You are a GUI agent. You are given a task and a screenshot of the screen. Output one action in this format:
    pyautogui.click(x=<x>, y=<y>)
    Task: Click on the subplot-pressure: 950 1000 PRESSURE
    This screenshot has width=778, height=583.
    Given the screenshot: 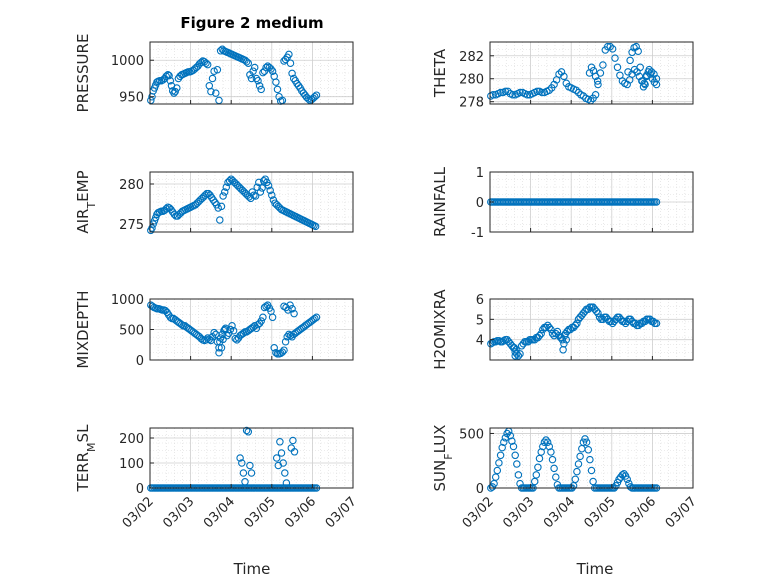 What is the action you would take?
    pyautogui.click(x=214, y=73)
    